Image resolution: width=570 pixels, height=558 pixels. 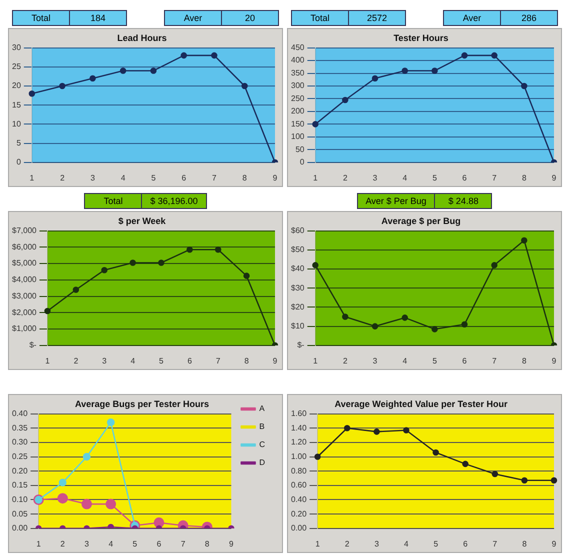 I want to click on y-tick-label: 100, so click(x=297, y=137).